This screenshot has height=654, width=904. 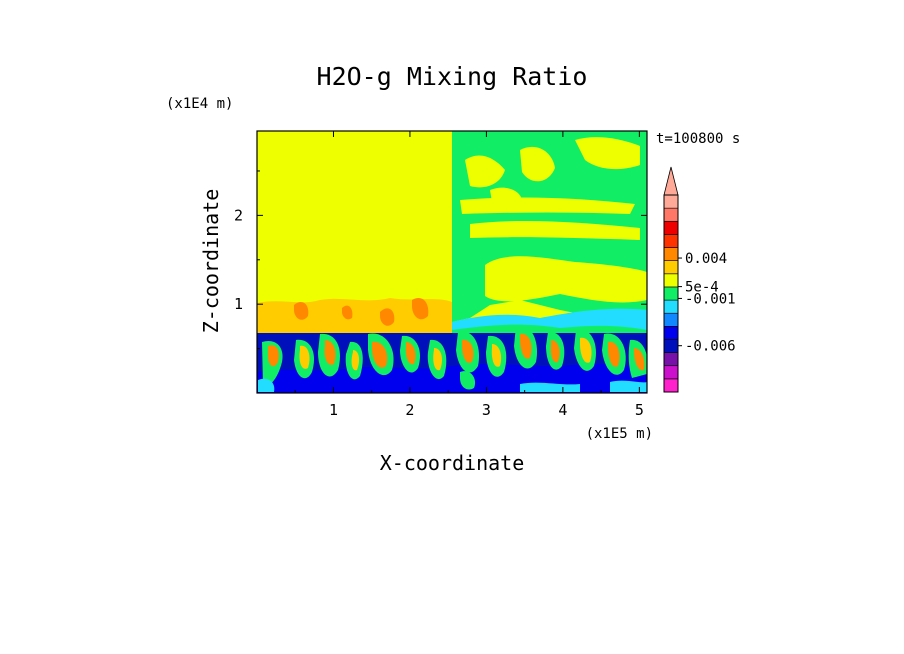 What do you see at coordinates (333, 410) in the screenshot?
I see `x-tick-label: 1` at bounding box center [333, 410].